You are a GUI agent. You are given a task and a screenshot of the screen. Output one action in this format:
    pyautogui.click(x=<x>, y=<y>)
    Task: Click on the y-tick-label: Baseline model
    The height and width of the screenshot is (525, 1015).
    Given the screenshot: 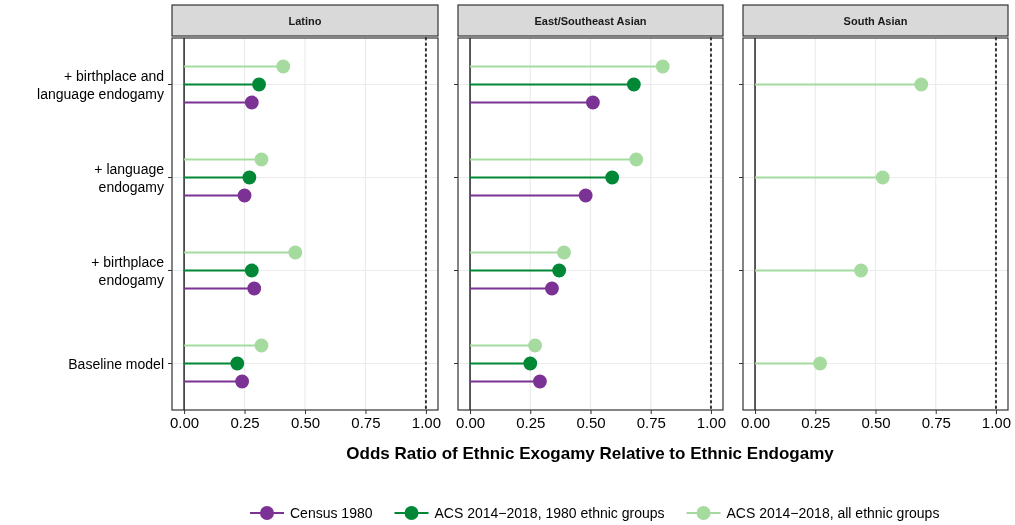 What is the action you would take?
    pyautogui.click(x=116, y=363)
    